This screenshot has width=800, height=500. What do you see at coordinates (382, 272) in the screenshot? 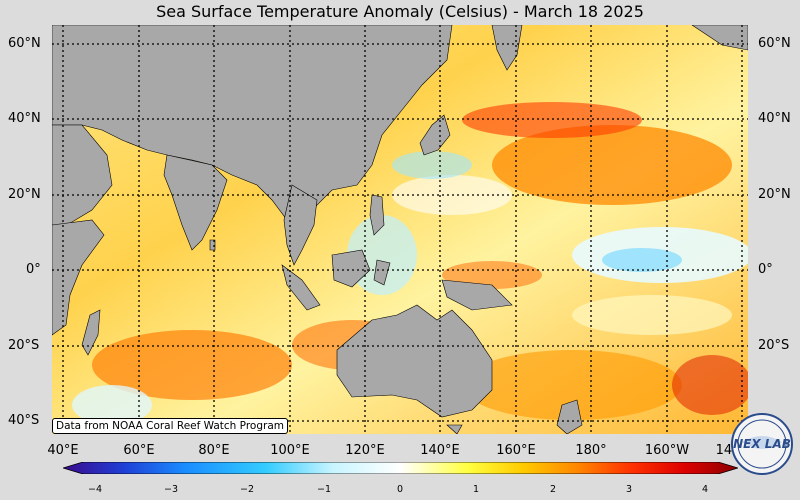
I see `land-sulawesi` at bounding box center [382, 272].